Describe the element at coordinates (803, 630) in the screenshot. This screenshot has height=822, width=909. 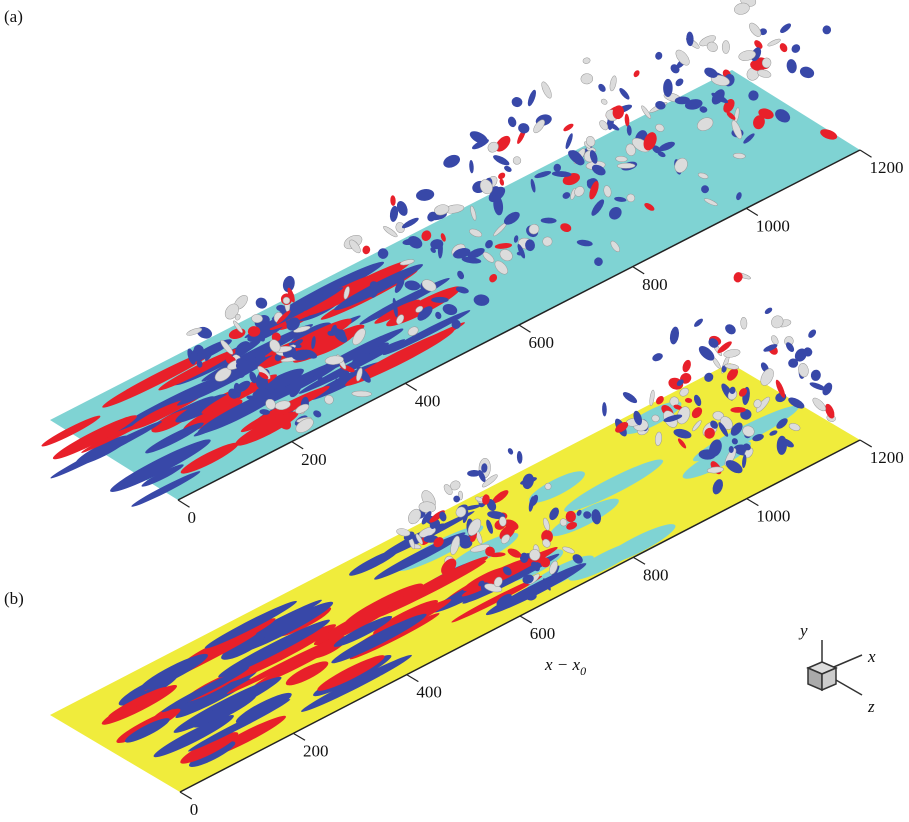
I see `triad-label: y` at that location.